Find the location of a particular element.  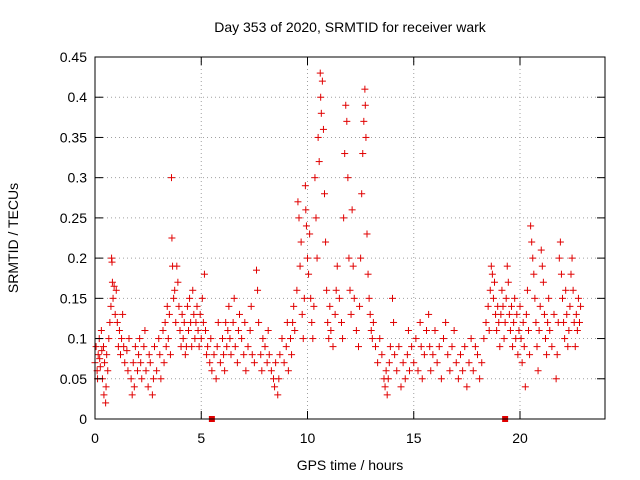

x-tick-label: 10 is located at coordinates (308, 438).